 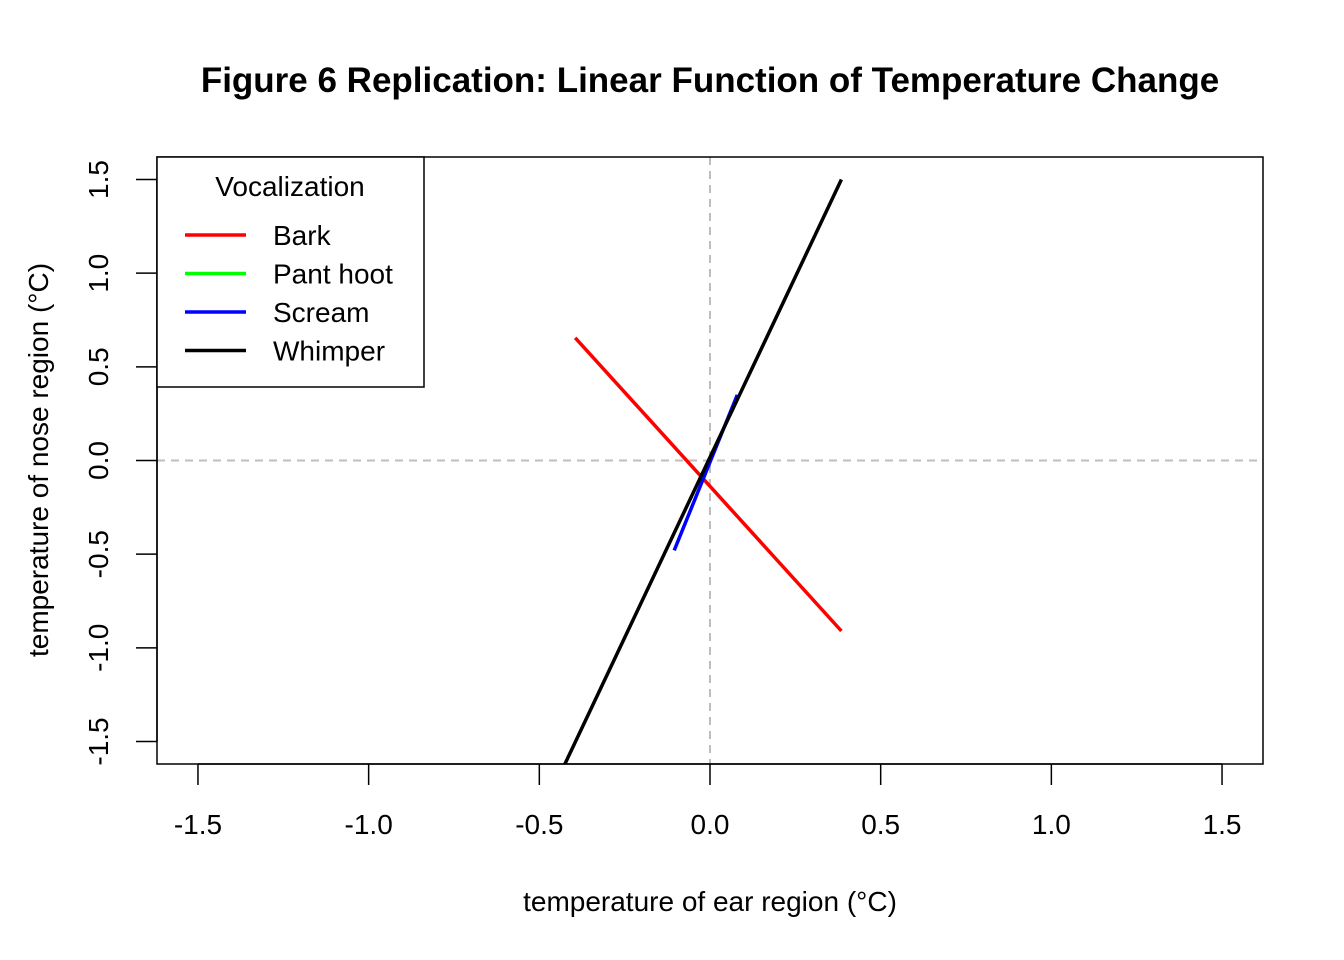 I want to click on x-tick-label: -1.0, so click(x=369, y=824).